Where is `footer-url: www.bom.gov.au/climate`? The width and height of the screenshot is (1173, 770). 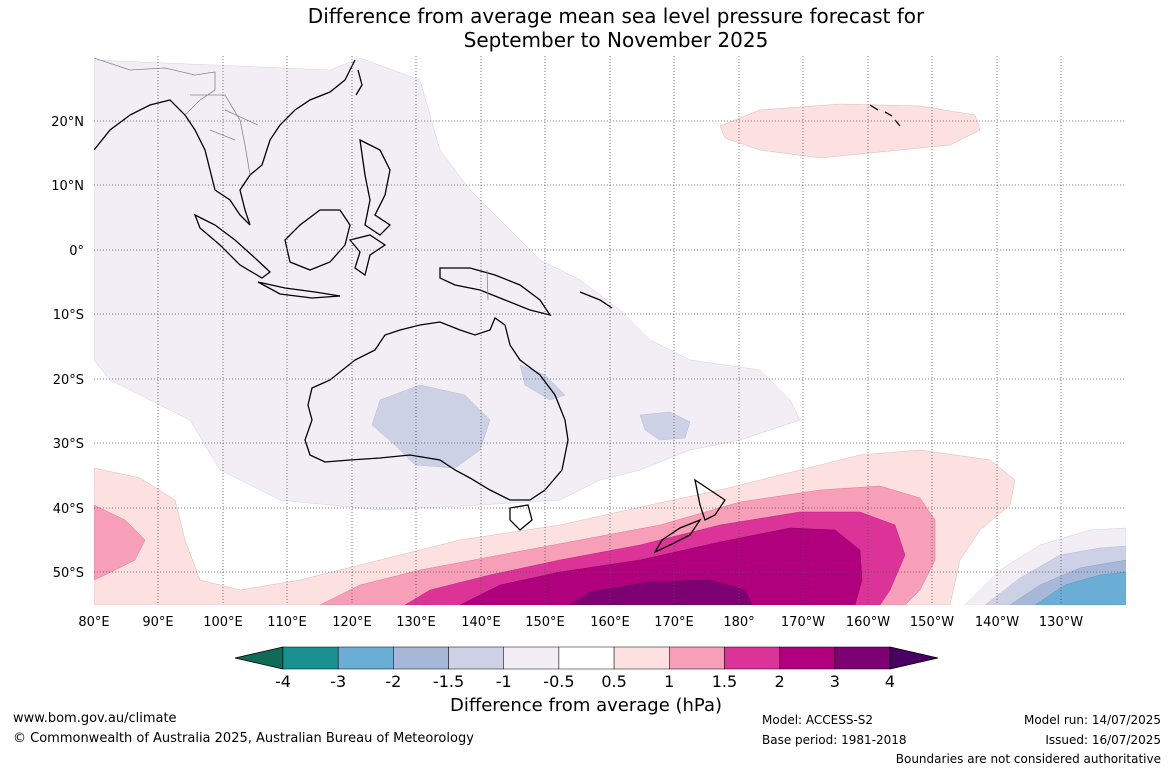 footer-url: www.bom.gov.au/climate is located at coordinates (95, 718).